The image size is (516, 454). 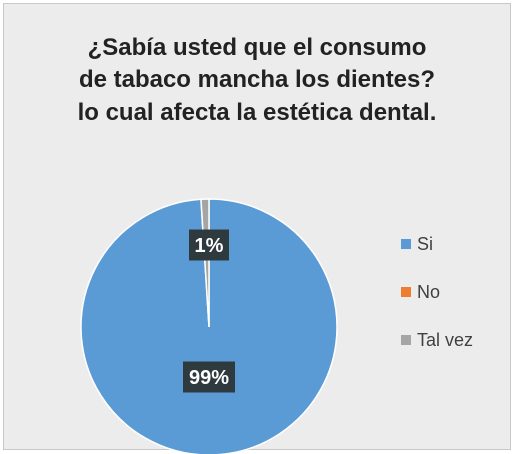 What do you see at coordinates (257, 47) in the screenshot?
I see `chart-title-line-1: ¿Sabía usted que el consumo` at bounding box center [257, 47].